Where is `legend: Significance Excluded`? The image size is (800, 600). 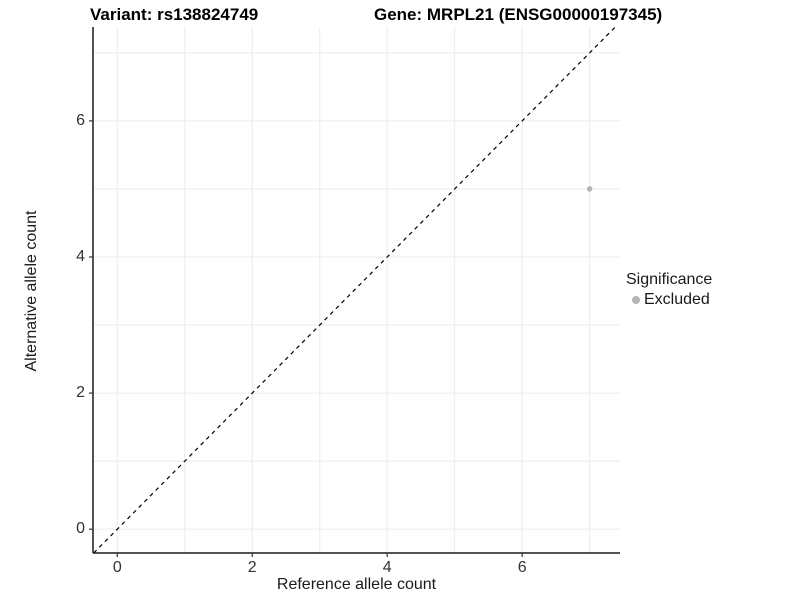
legend: Significance Excluded is located at coordinates (711, 290).